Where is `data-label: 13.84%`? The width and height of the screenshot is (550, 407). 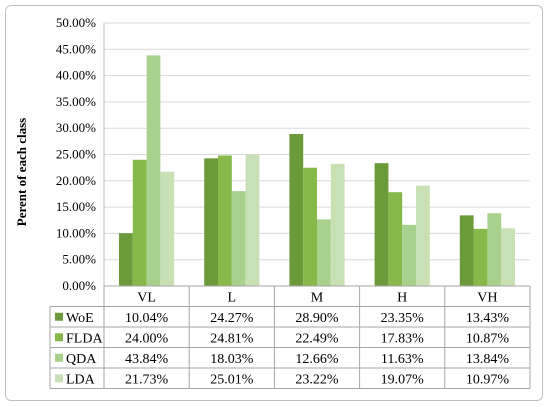
data-label: 13.84% is located at coordinates (488, 359).